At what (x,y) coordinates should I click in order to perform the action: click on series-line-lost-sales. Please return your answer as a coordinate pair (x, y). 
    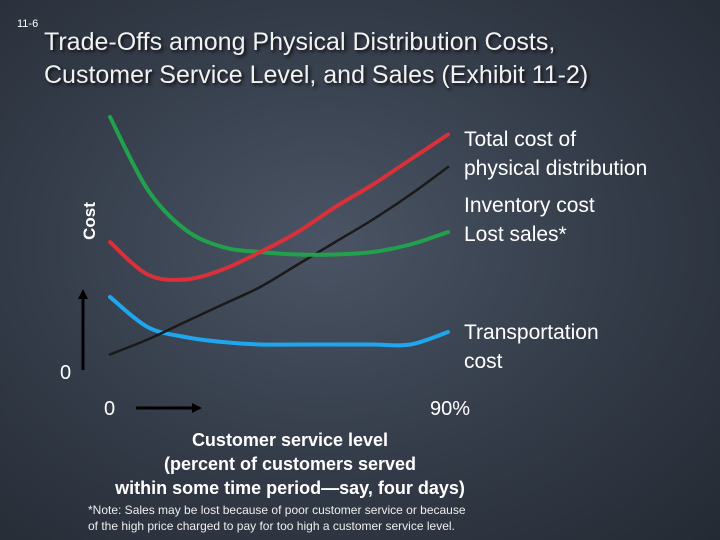
    Looking at the image, I should click on (279, 186).